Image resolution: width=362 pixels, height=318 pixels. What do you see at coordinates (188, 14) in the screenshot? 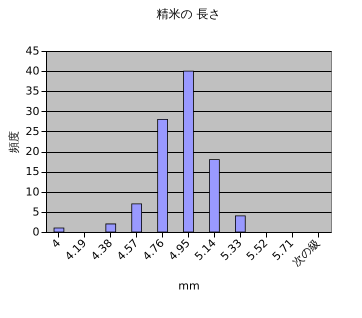
I see `chart-title: 精米の 長さ` at bounding box center [188, 14].